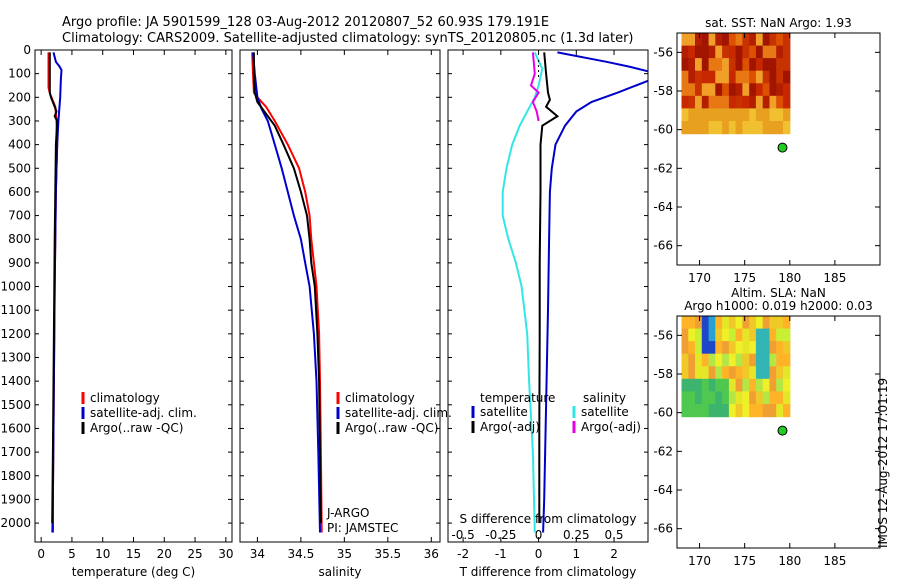 Image resolution: width=900 pixels, height=580 pixels. What do you see at coordinates (614, 554) in the screenshot?
I see `x-tick-label: 2` at bounding box center [614, 554].